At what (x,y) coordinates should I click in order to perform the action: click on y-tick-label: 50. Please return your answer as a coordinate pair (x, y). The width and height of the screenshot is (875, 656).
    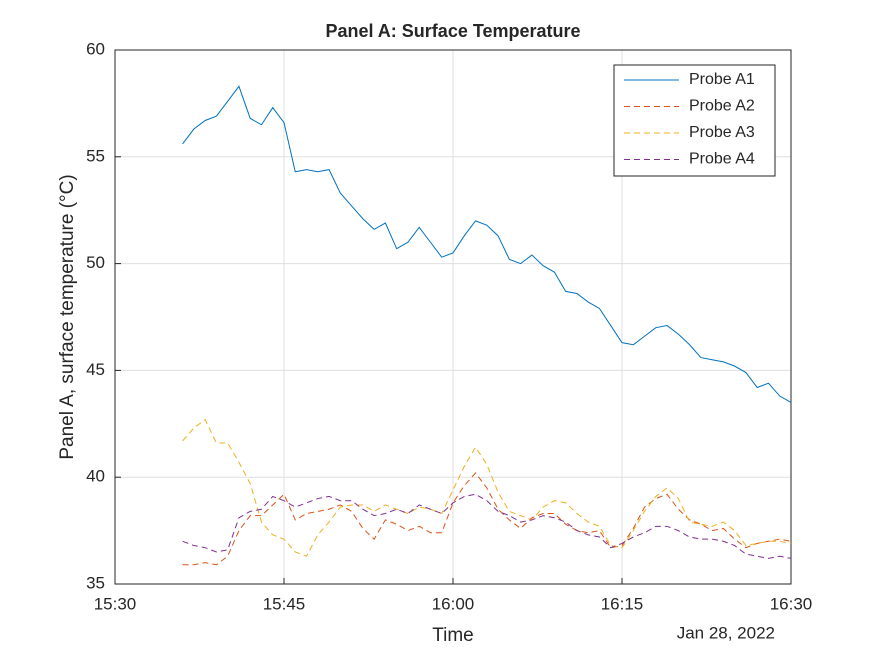
    Looking at the image, I should click on (95, 262).